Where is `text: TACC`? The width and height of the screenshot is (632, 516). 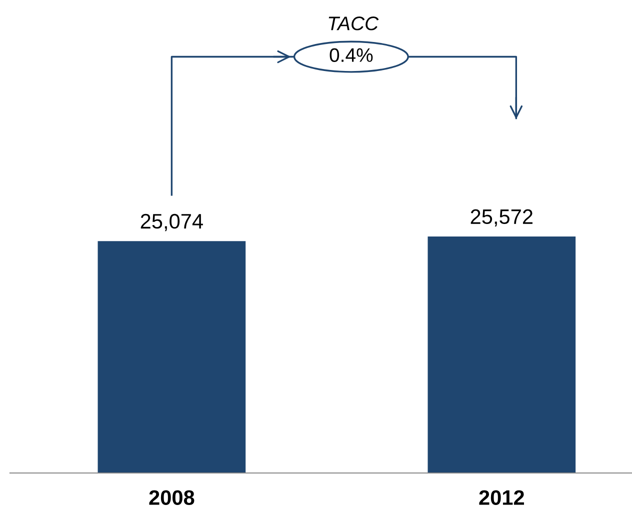 text: TACC is located at coordinates (353, 23).